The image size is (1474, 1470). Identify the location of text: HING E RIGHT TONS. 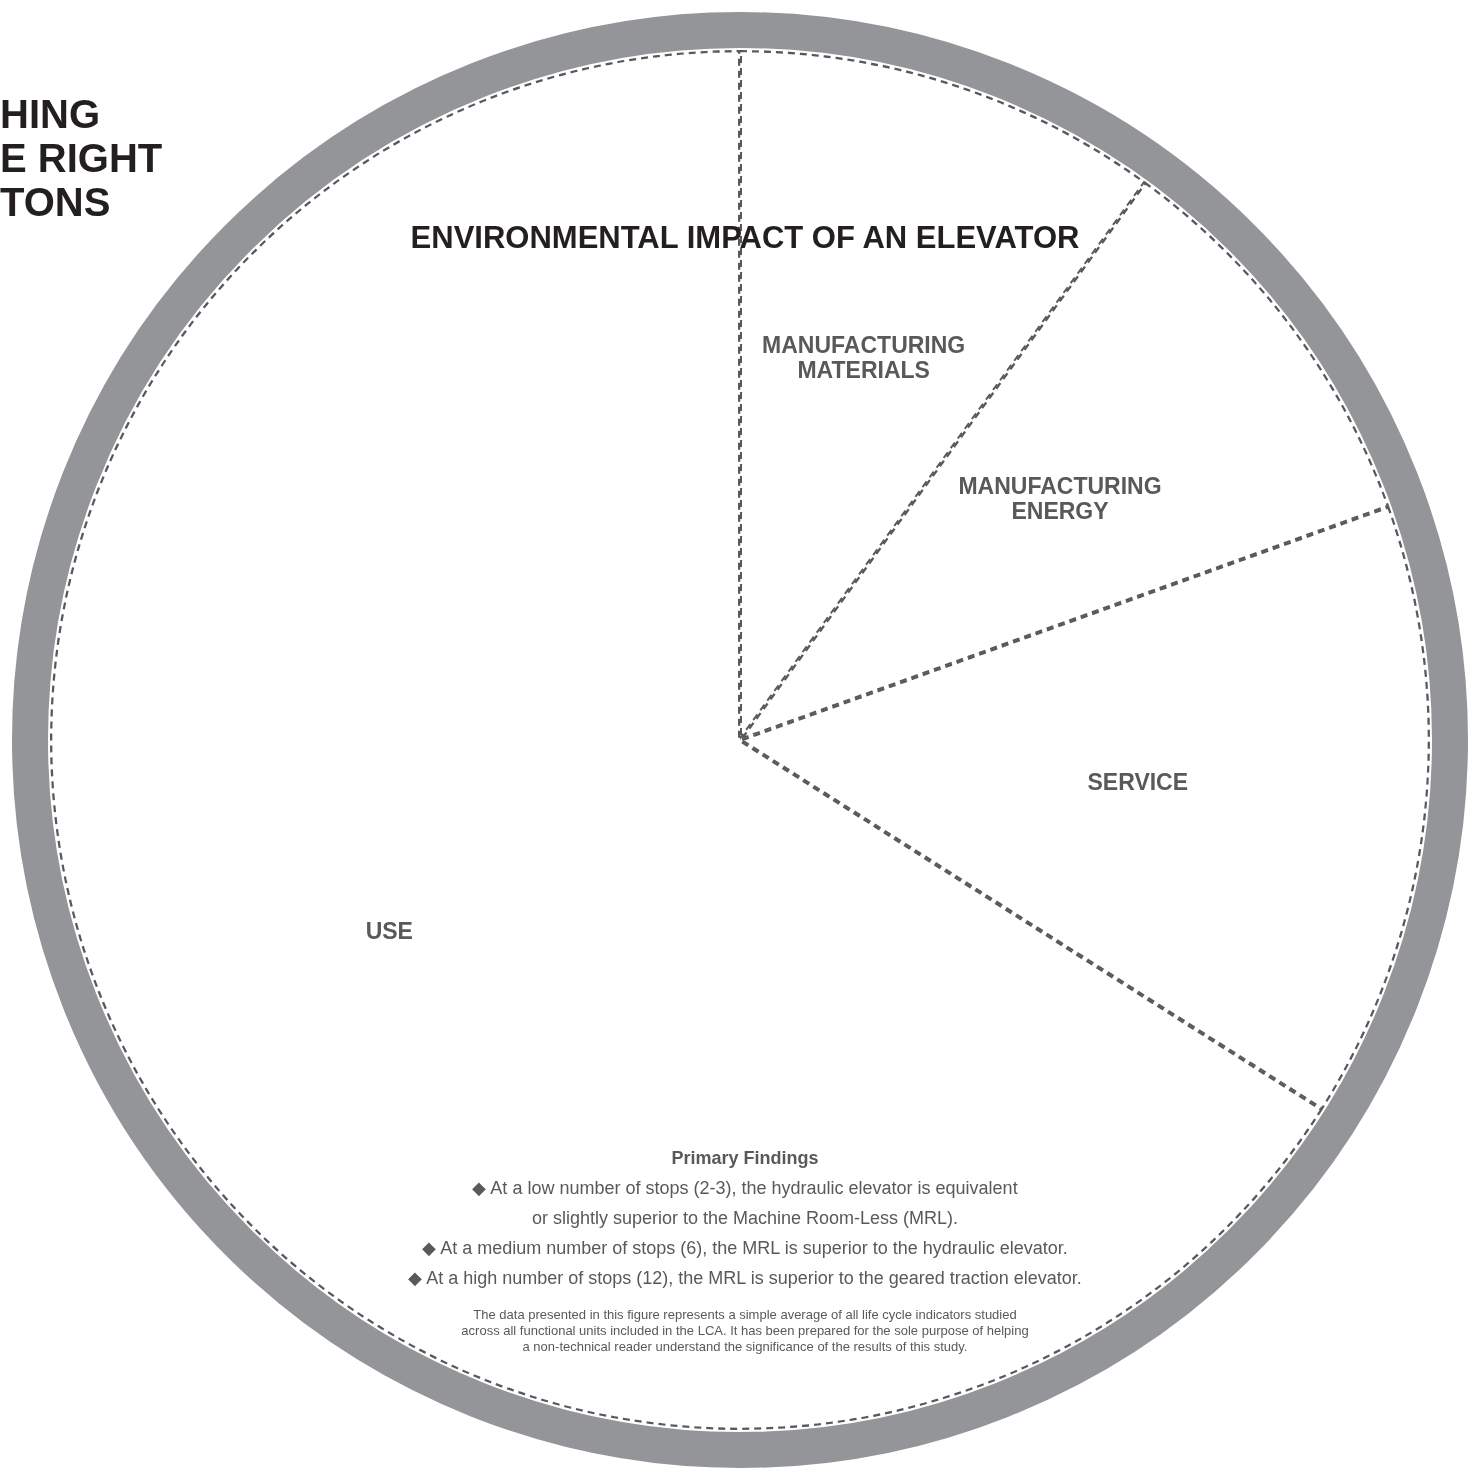
(81, 158).